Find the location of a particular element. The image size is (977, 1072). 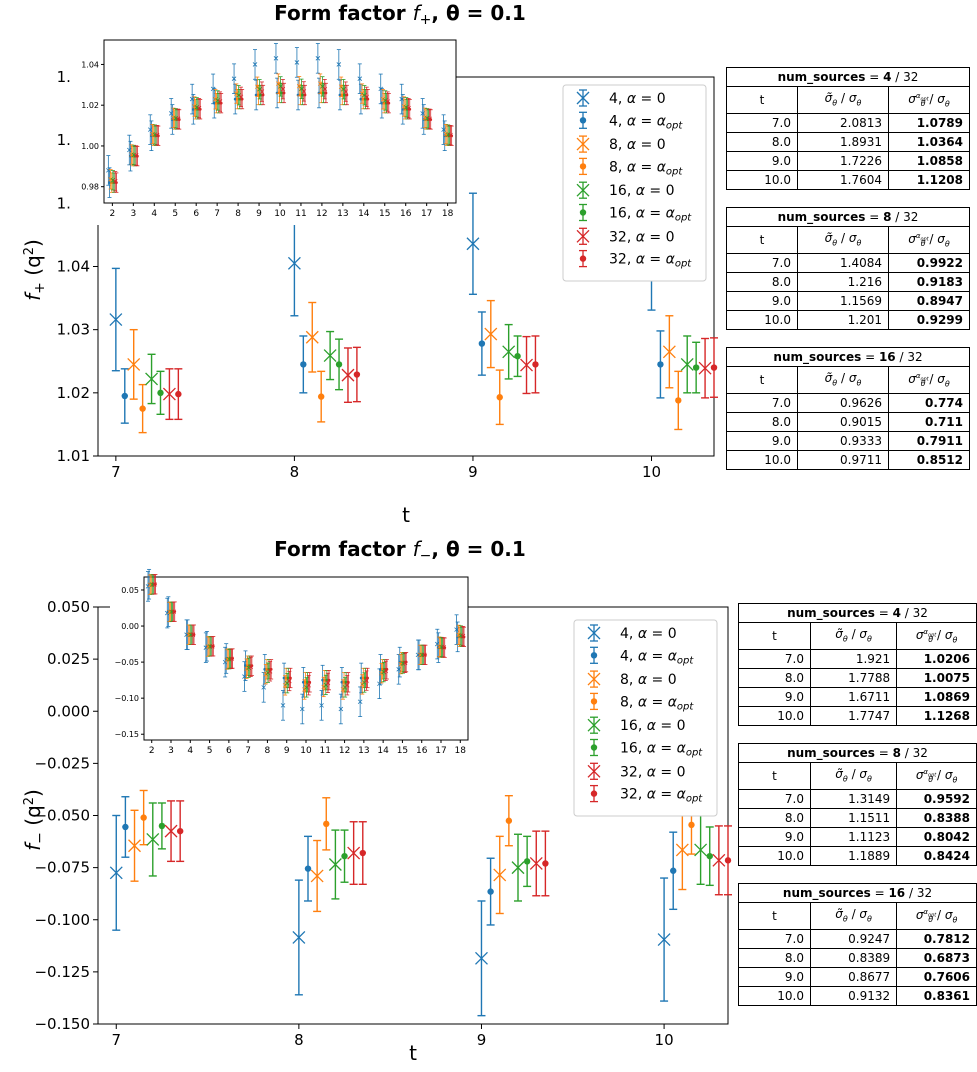

inset-x-tick-label: 8 is located at coordinates (238, 214).